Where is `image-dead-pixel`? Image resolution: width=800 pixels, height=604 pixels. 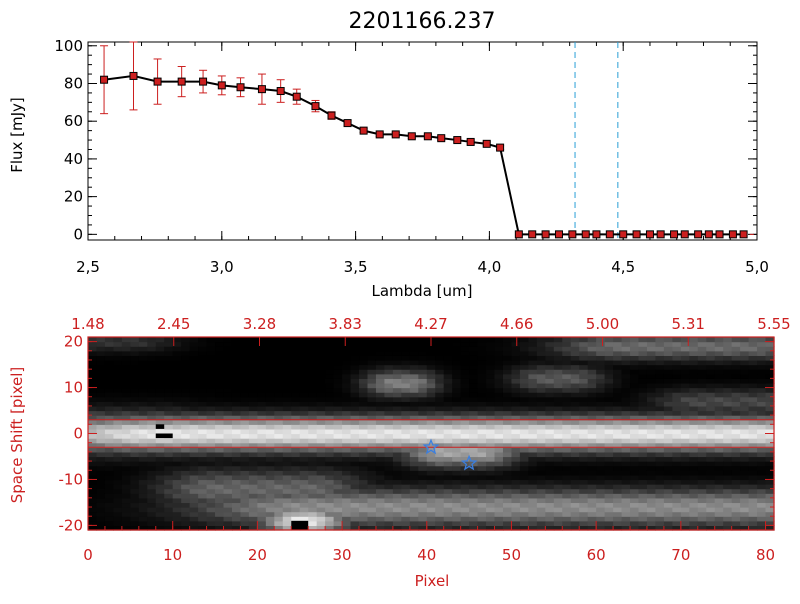 image-dead-pixel is located at coordinates (300, 525).